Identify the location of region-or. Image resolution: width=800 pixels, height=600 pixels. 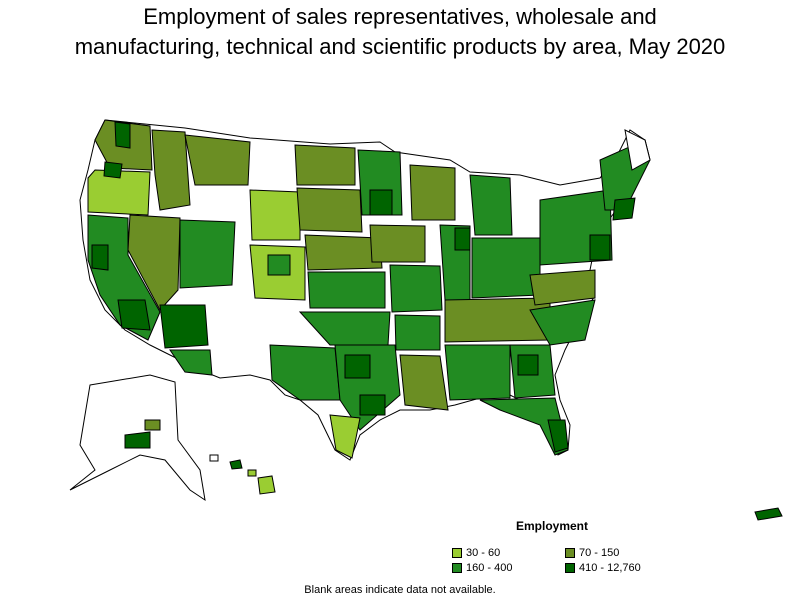
(119, 192).